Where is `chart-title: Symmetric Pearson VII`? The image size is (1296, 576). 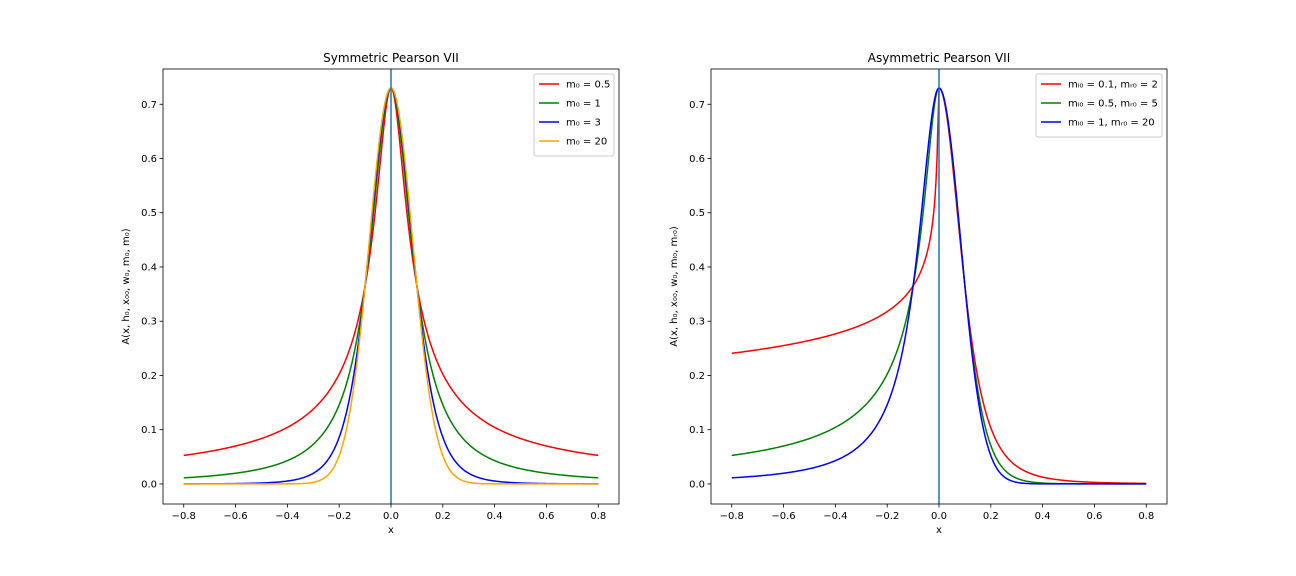
chart-title: Symmetric Pearson VII is located at coordinates (391, 58).